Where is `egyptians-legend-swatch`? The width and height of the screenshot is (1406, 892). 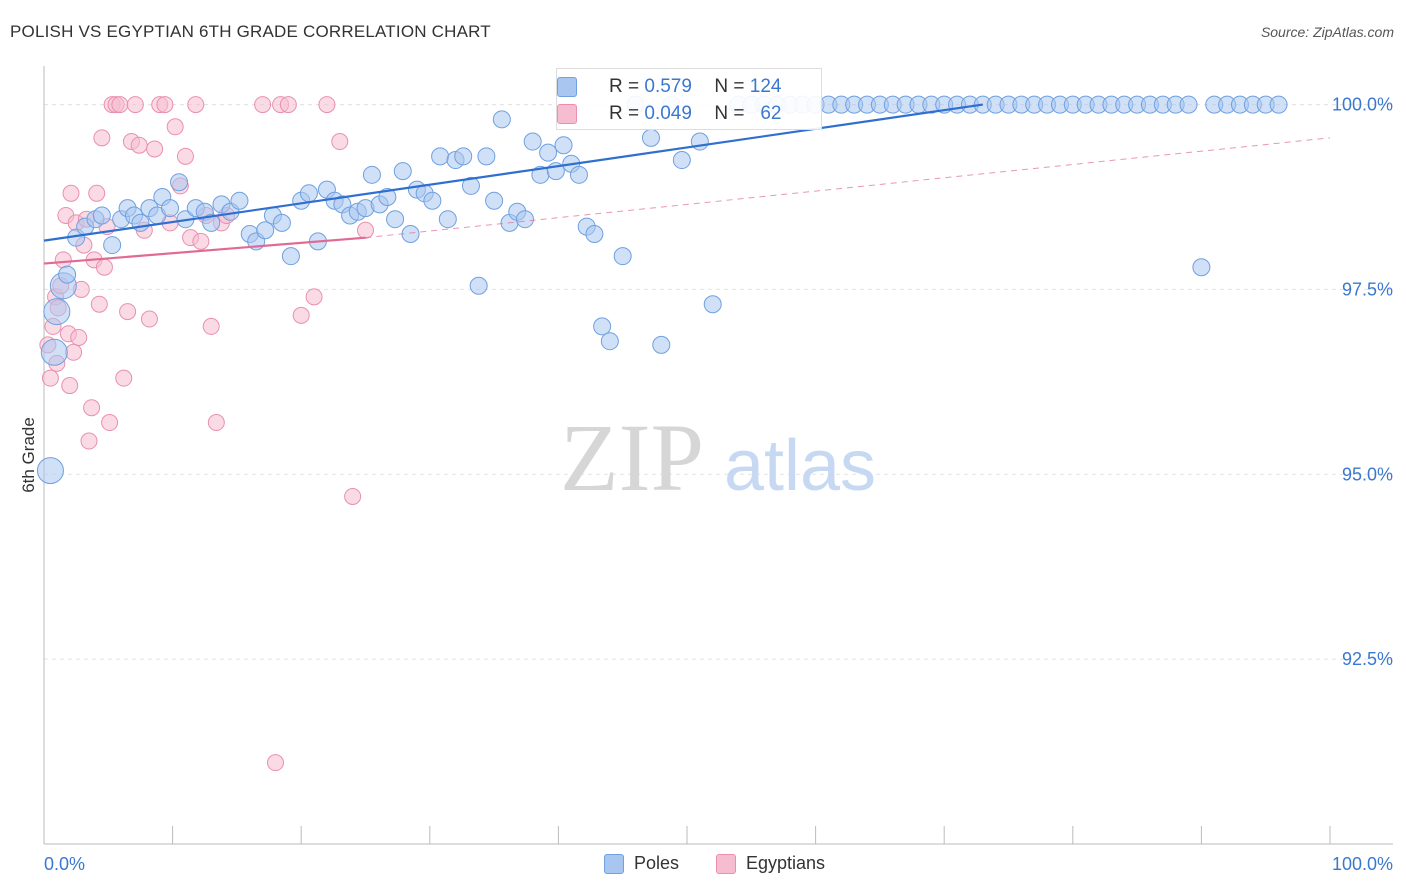 egyptians-legend-swatch is located at coordinates (726, 863).